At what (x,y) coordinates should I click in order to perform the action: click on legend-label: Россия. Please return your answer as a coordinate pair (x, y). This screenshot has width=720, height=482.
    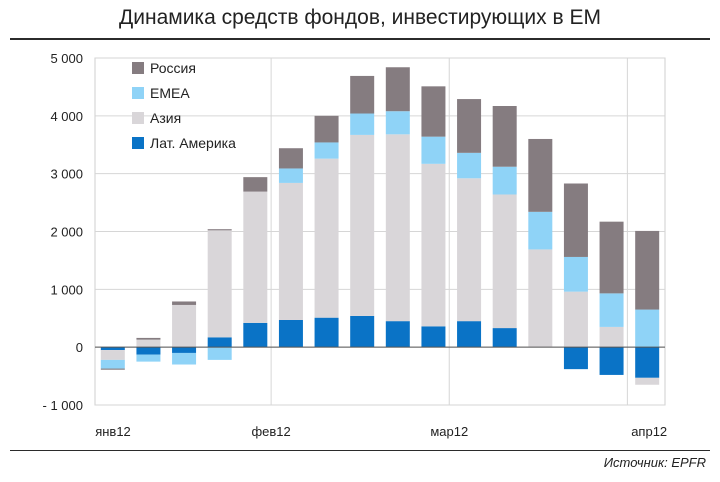
    Looking at the image, I should click on (173, 68).